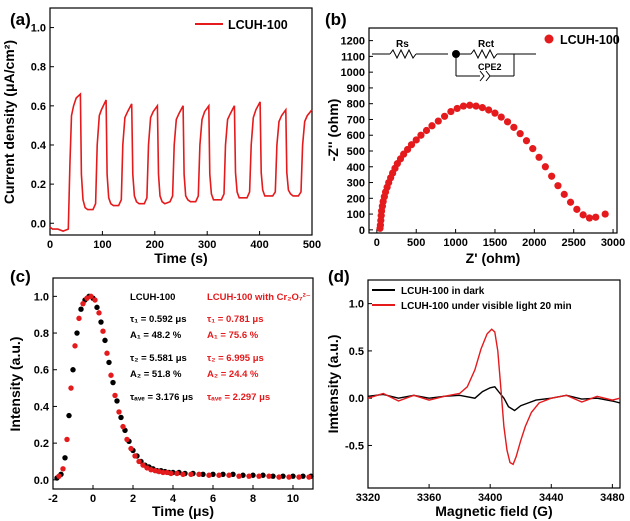 This screenshot has width=630, height=521. Describe the element at coordinates (235, 319) in the screenshot. I see `annotation-right-line: τ₁ = 0.781 μs` at that location.